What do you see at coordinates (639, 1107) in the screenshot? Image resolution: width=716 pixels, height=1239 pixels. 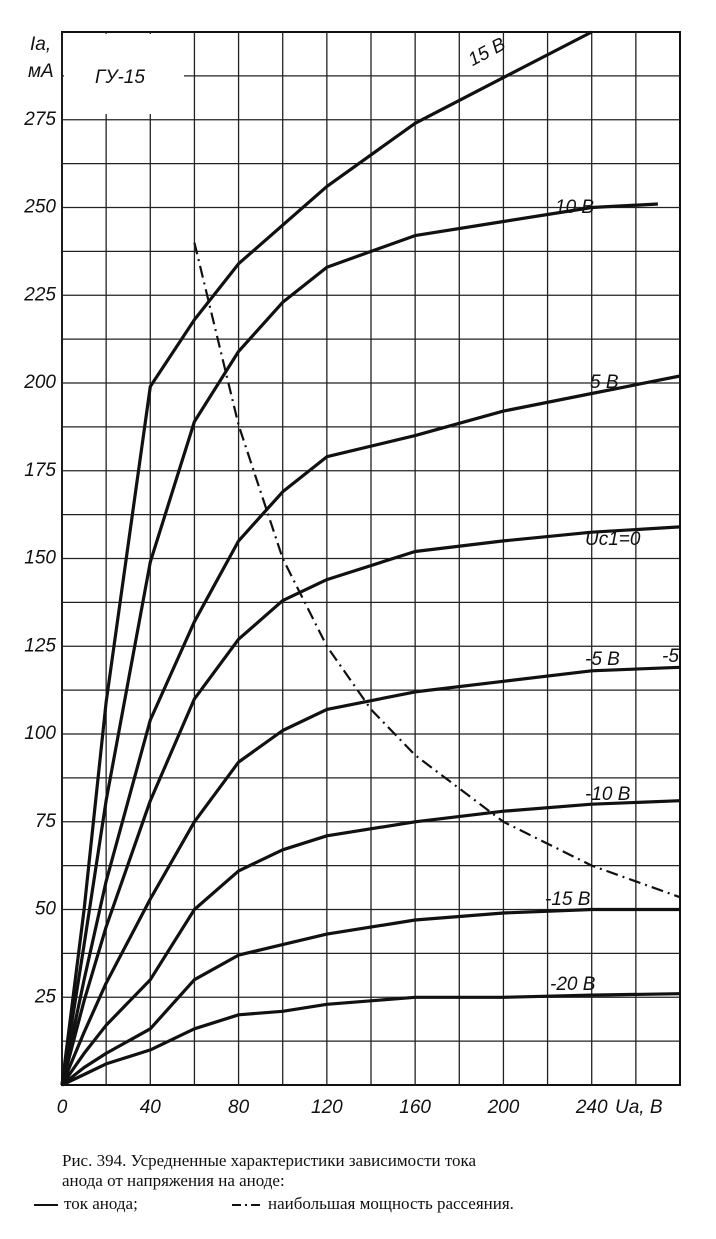 I see `x-label: Uа, В` at bounding box center [639, 1107].